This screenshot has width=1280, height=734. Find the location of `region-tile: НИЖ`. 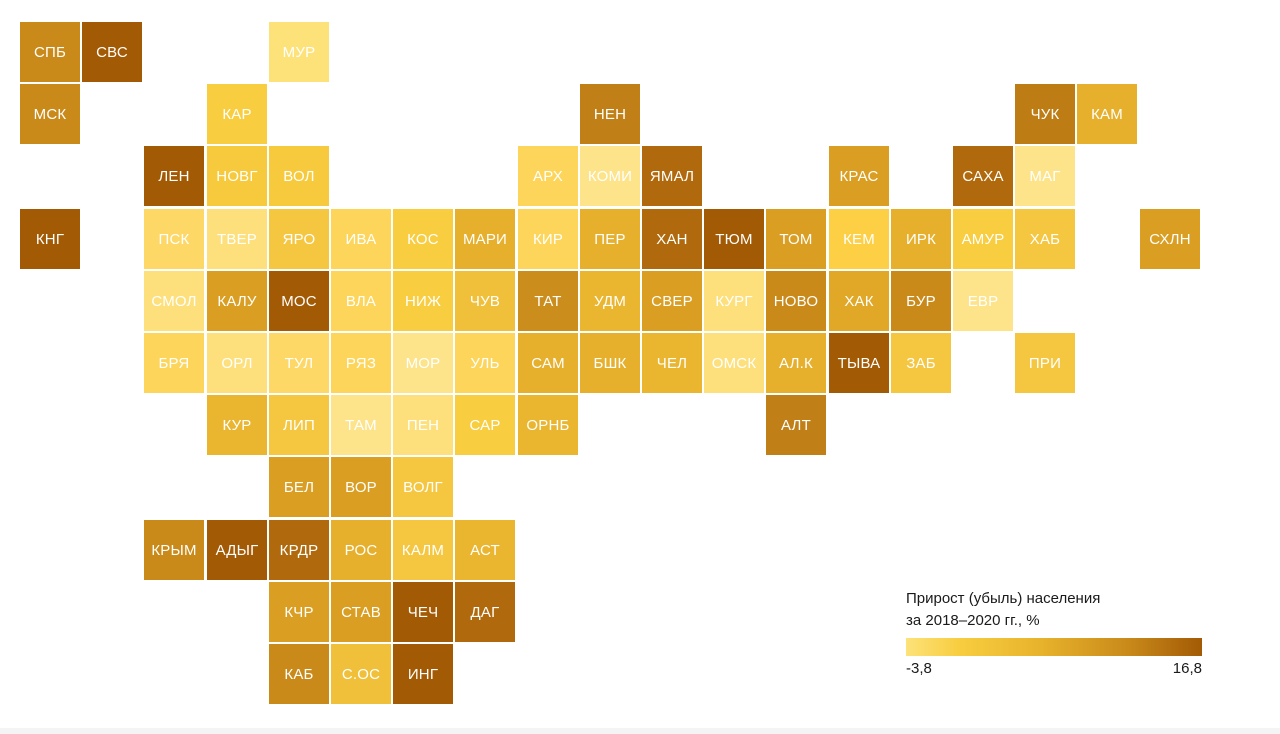

region-tile: НИЖ is located at coordinates (423, 301).